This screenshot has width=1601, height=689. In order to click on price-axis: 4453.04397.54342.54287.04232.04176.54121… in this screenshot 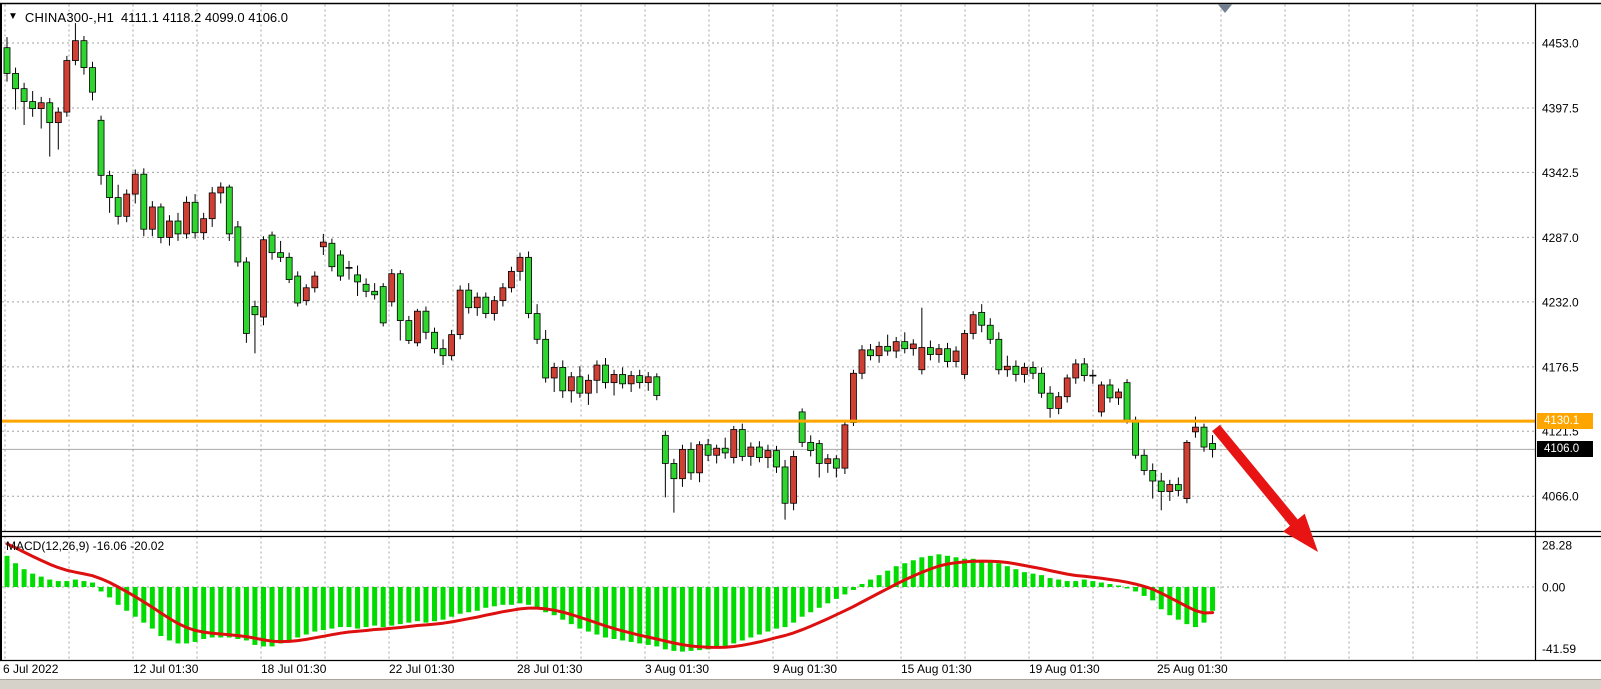, I will do `click(1560, 270)`.